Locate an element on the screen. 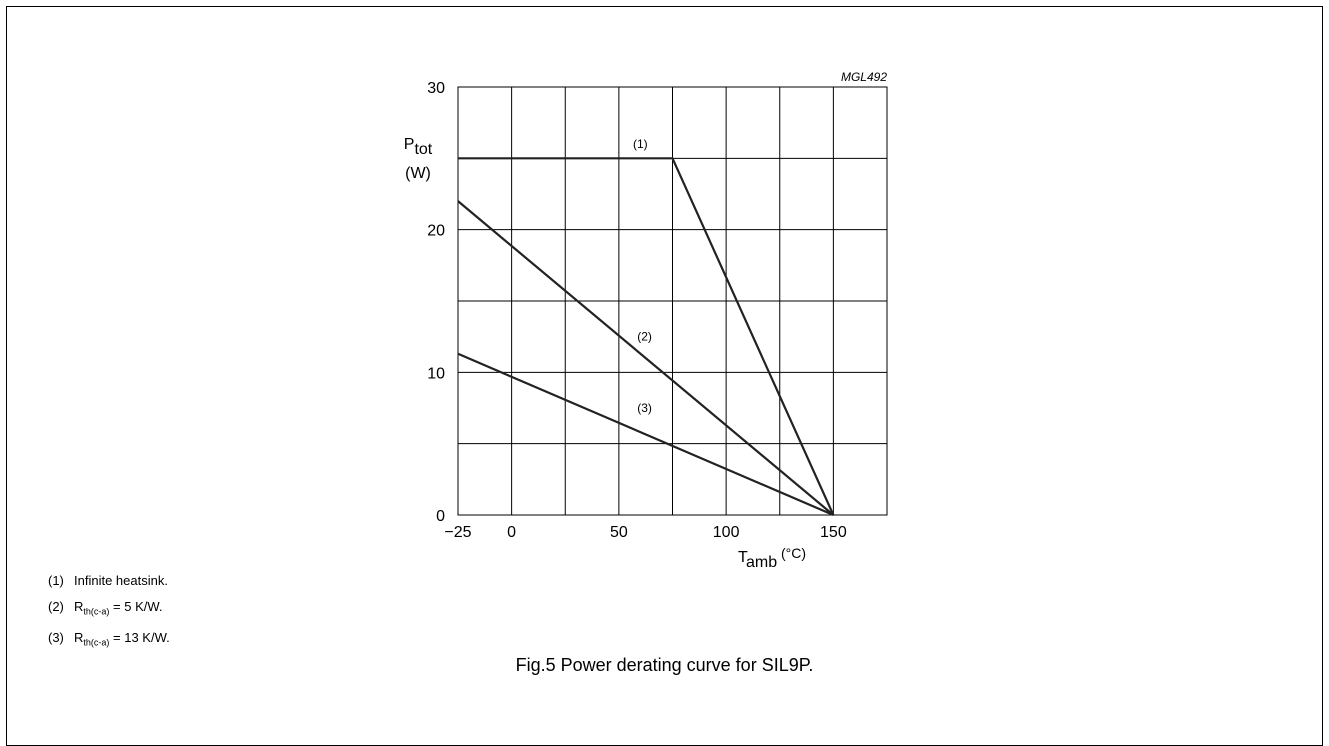 The height and width of the screenshot is (746, 1329). y-axis-label: Ptot is located at coordinates (418, 147).